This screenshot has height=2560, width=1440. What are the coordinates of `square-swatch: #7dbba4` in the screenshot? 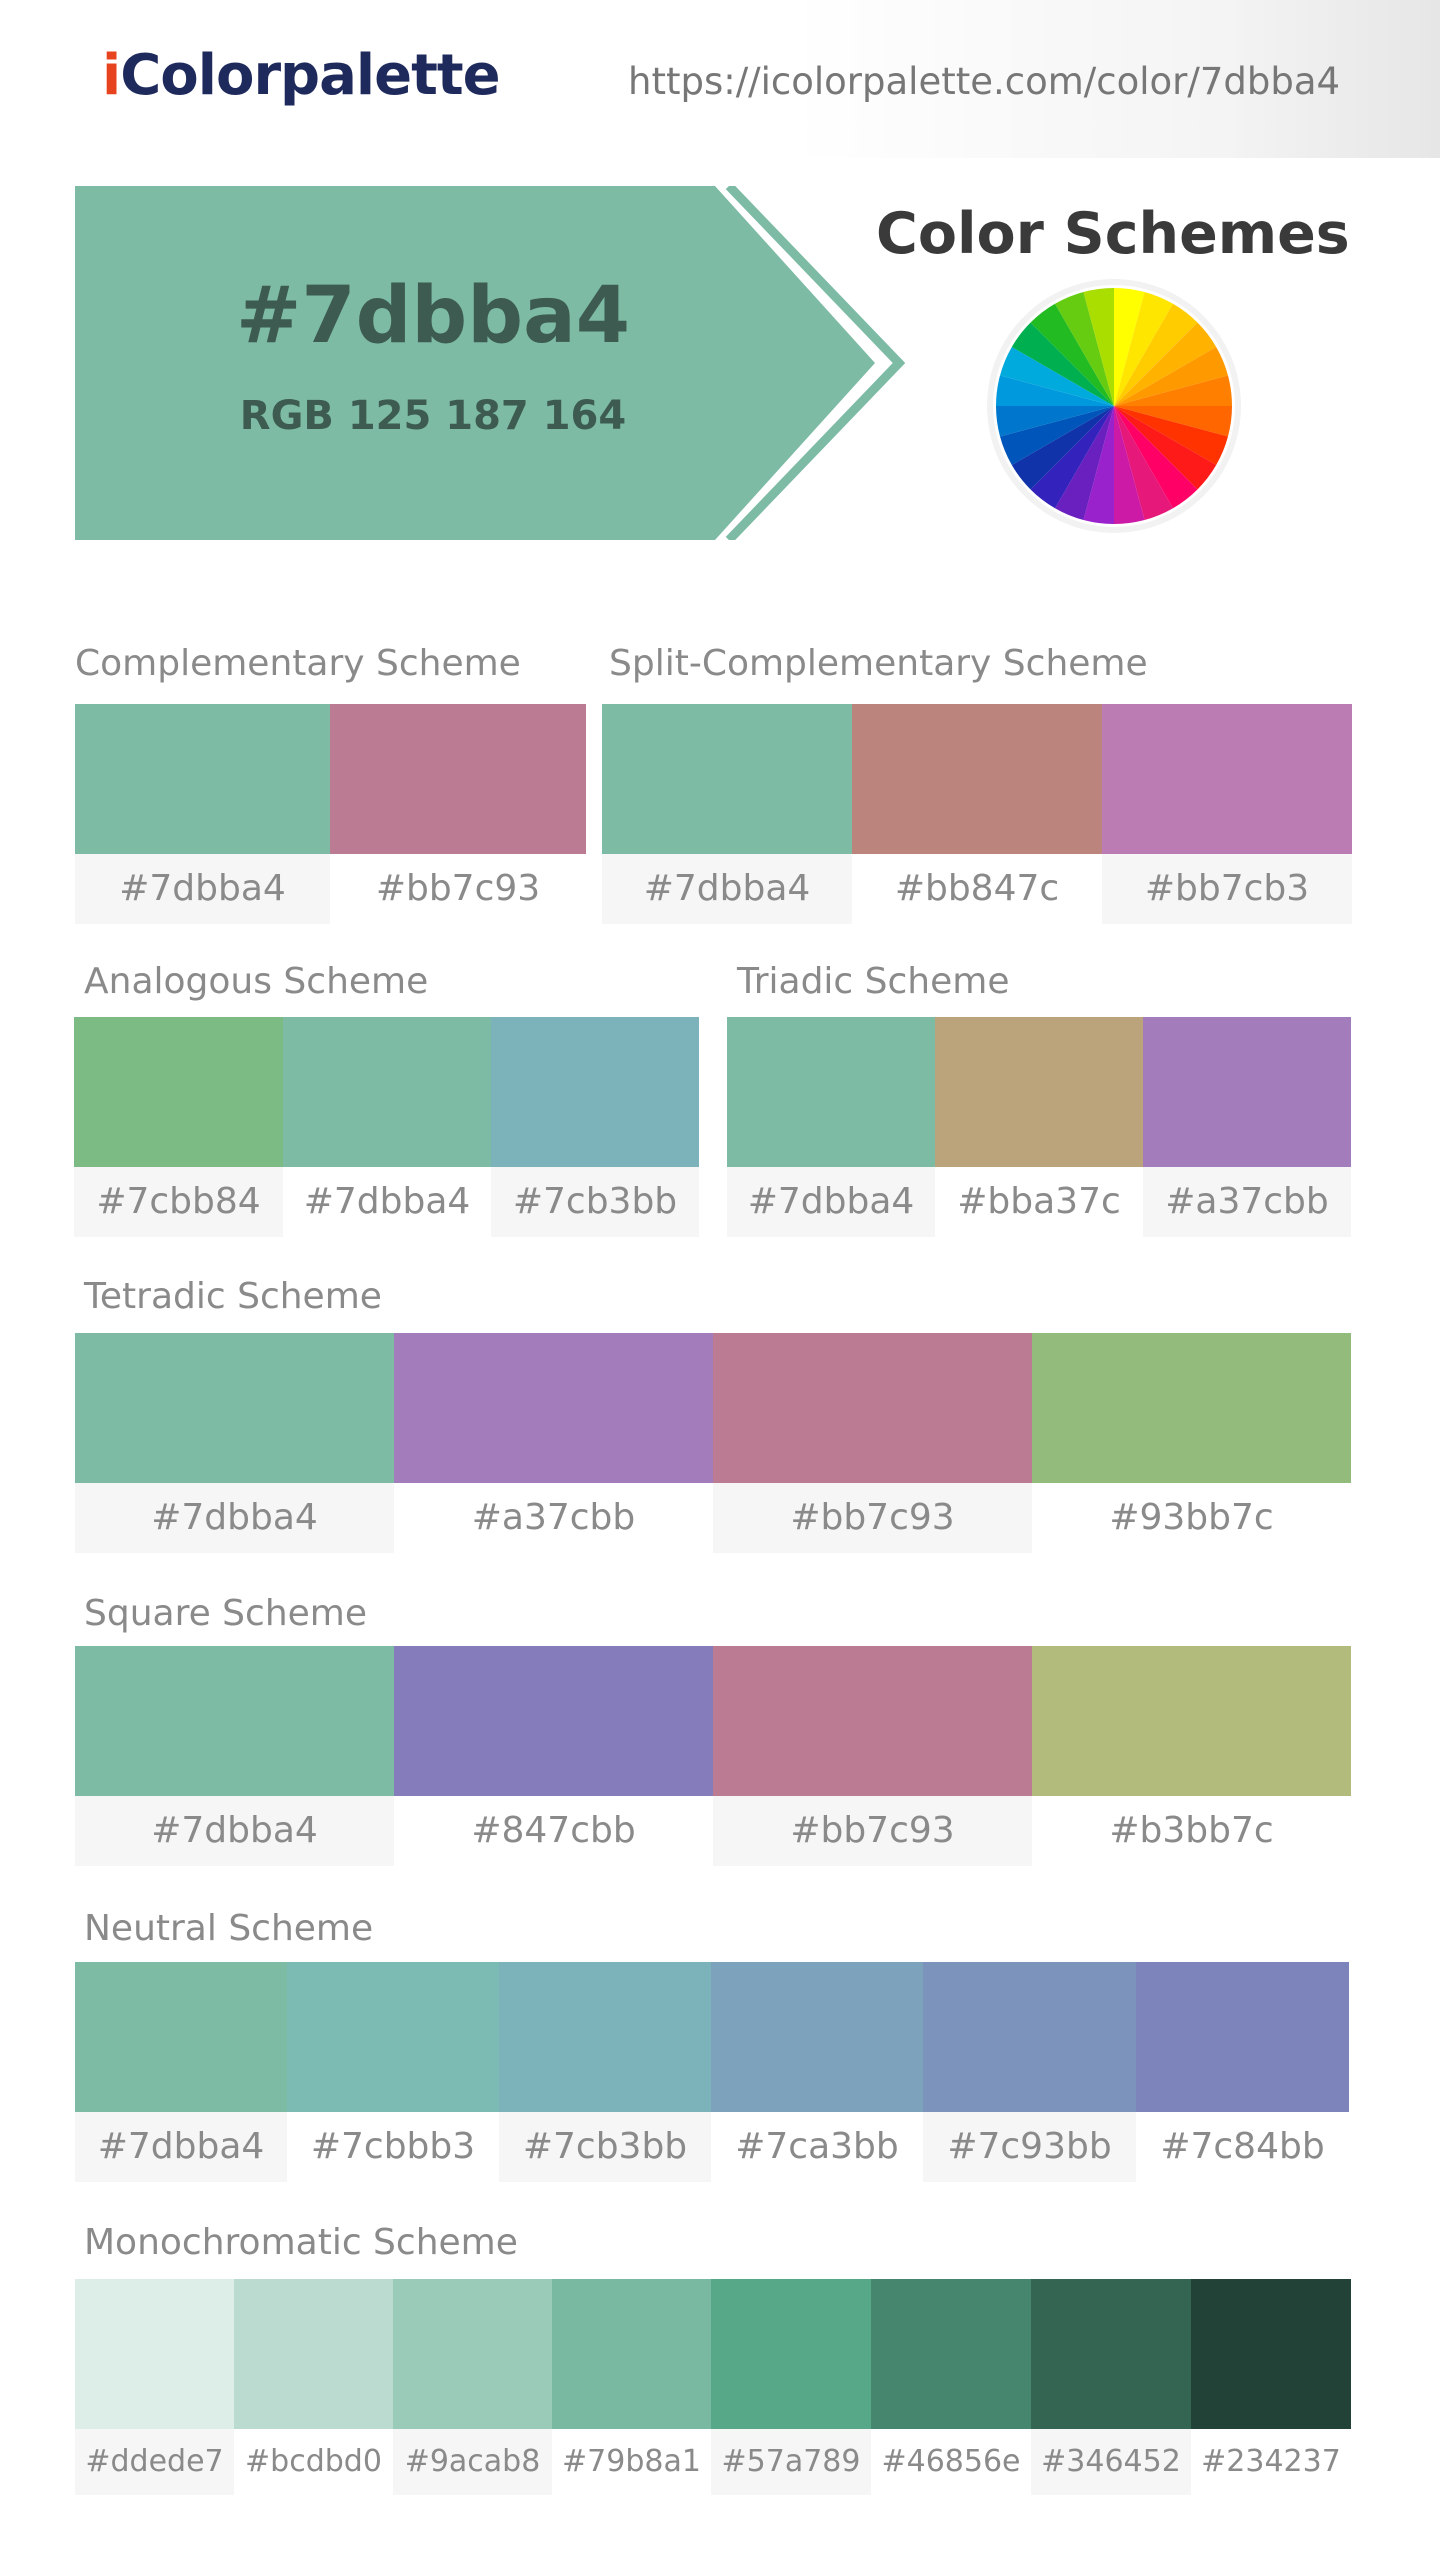 It's located at (234, 1756).